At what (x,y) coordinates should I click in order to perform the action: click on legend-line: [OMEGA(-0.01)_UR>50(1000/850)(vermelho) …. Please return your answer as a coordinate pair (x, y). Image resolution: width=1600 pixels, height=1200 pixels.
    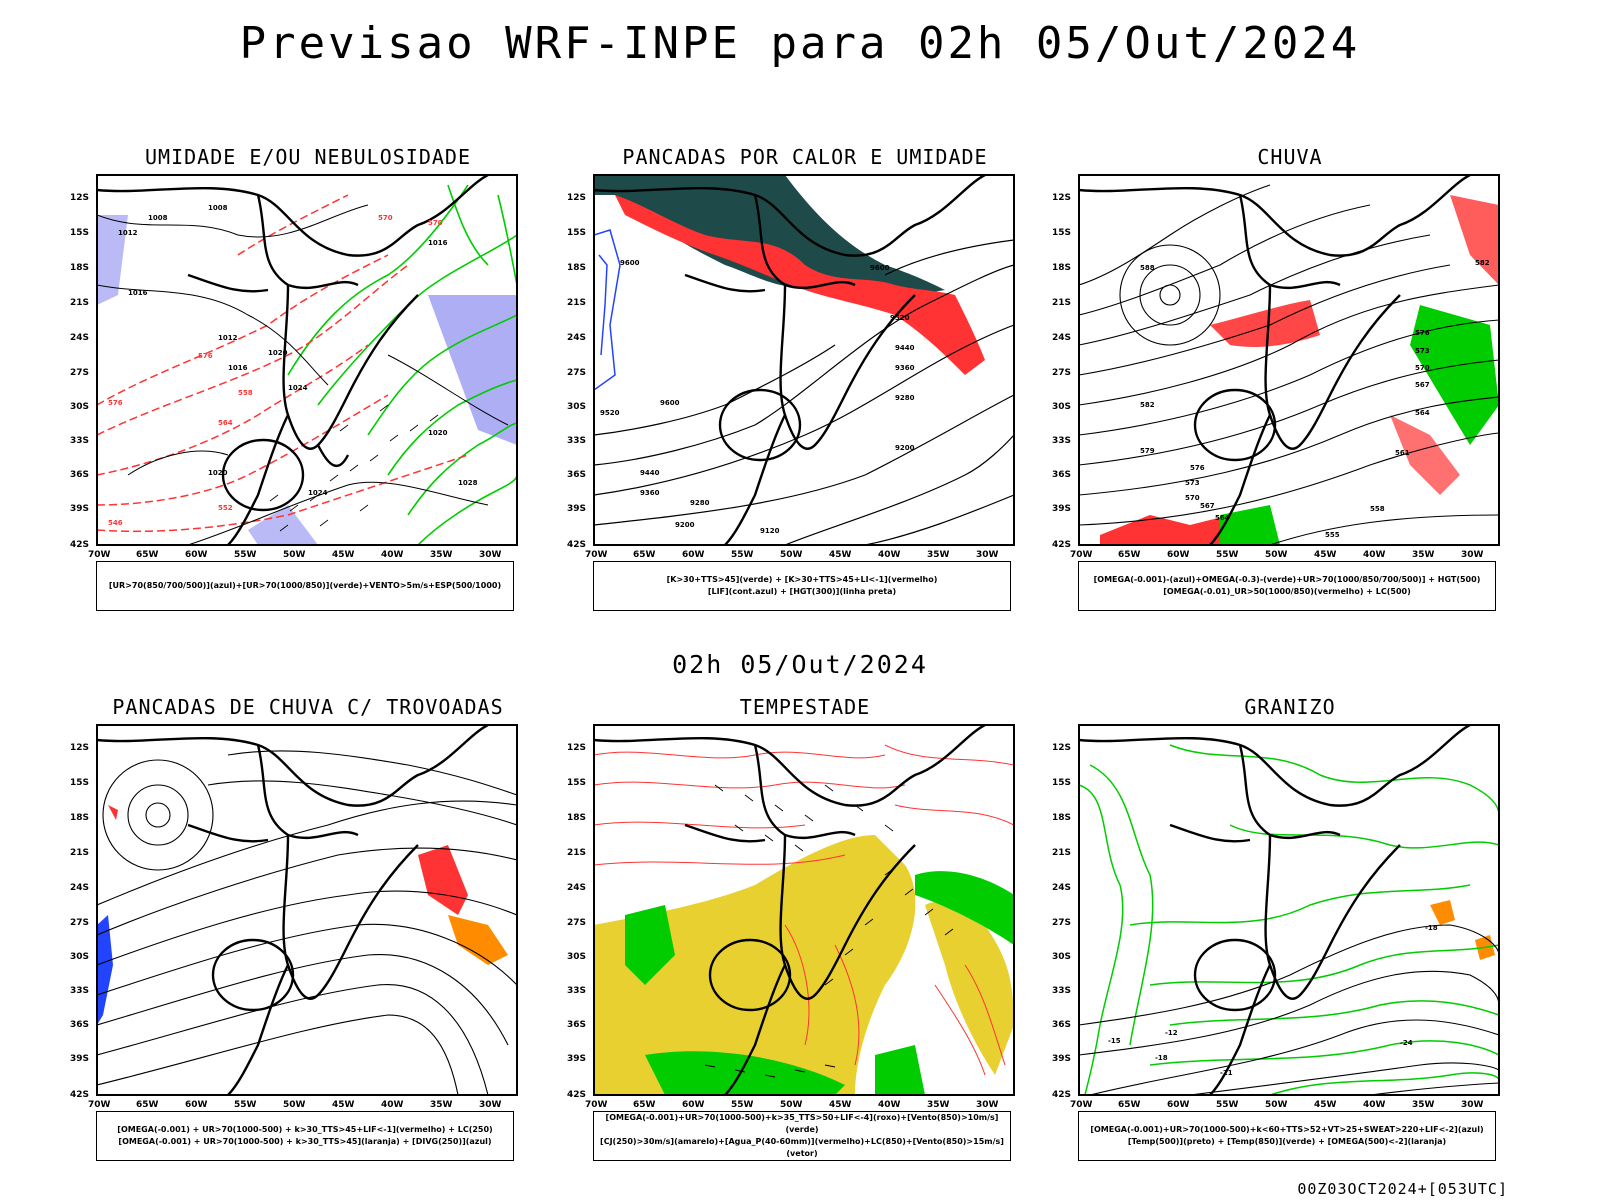
    Looking at the image, I should click on (1287, 591).